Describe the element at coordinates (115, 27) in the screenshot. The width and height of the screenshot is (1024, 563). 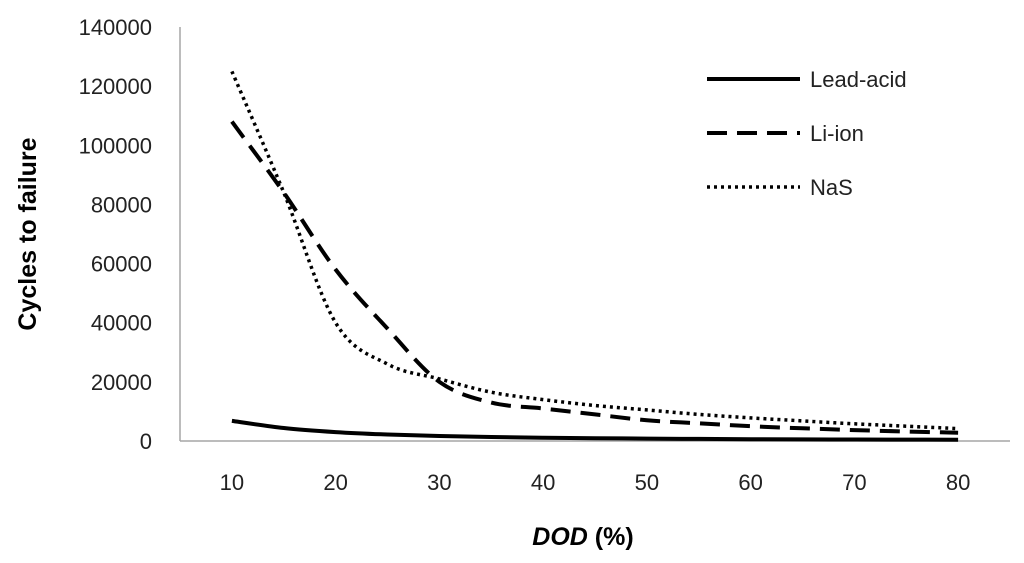
I see `y-tick-label: 140000` at that location.